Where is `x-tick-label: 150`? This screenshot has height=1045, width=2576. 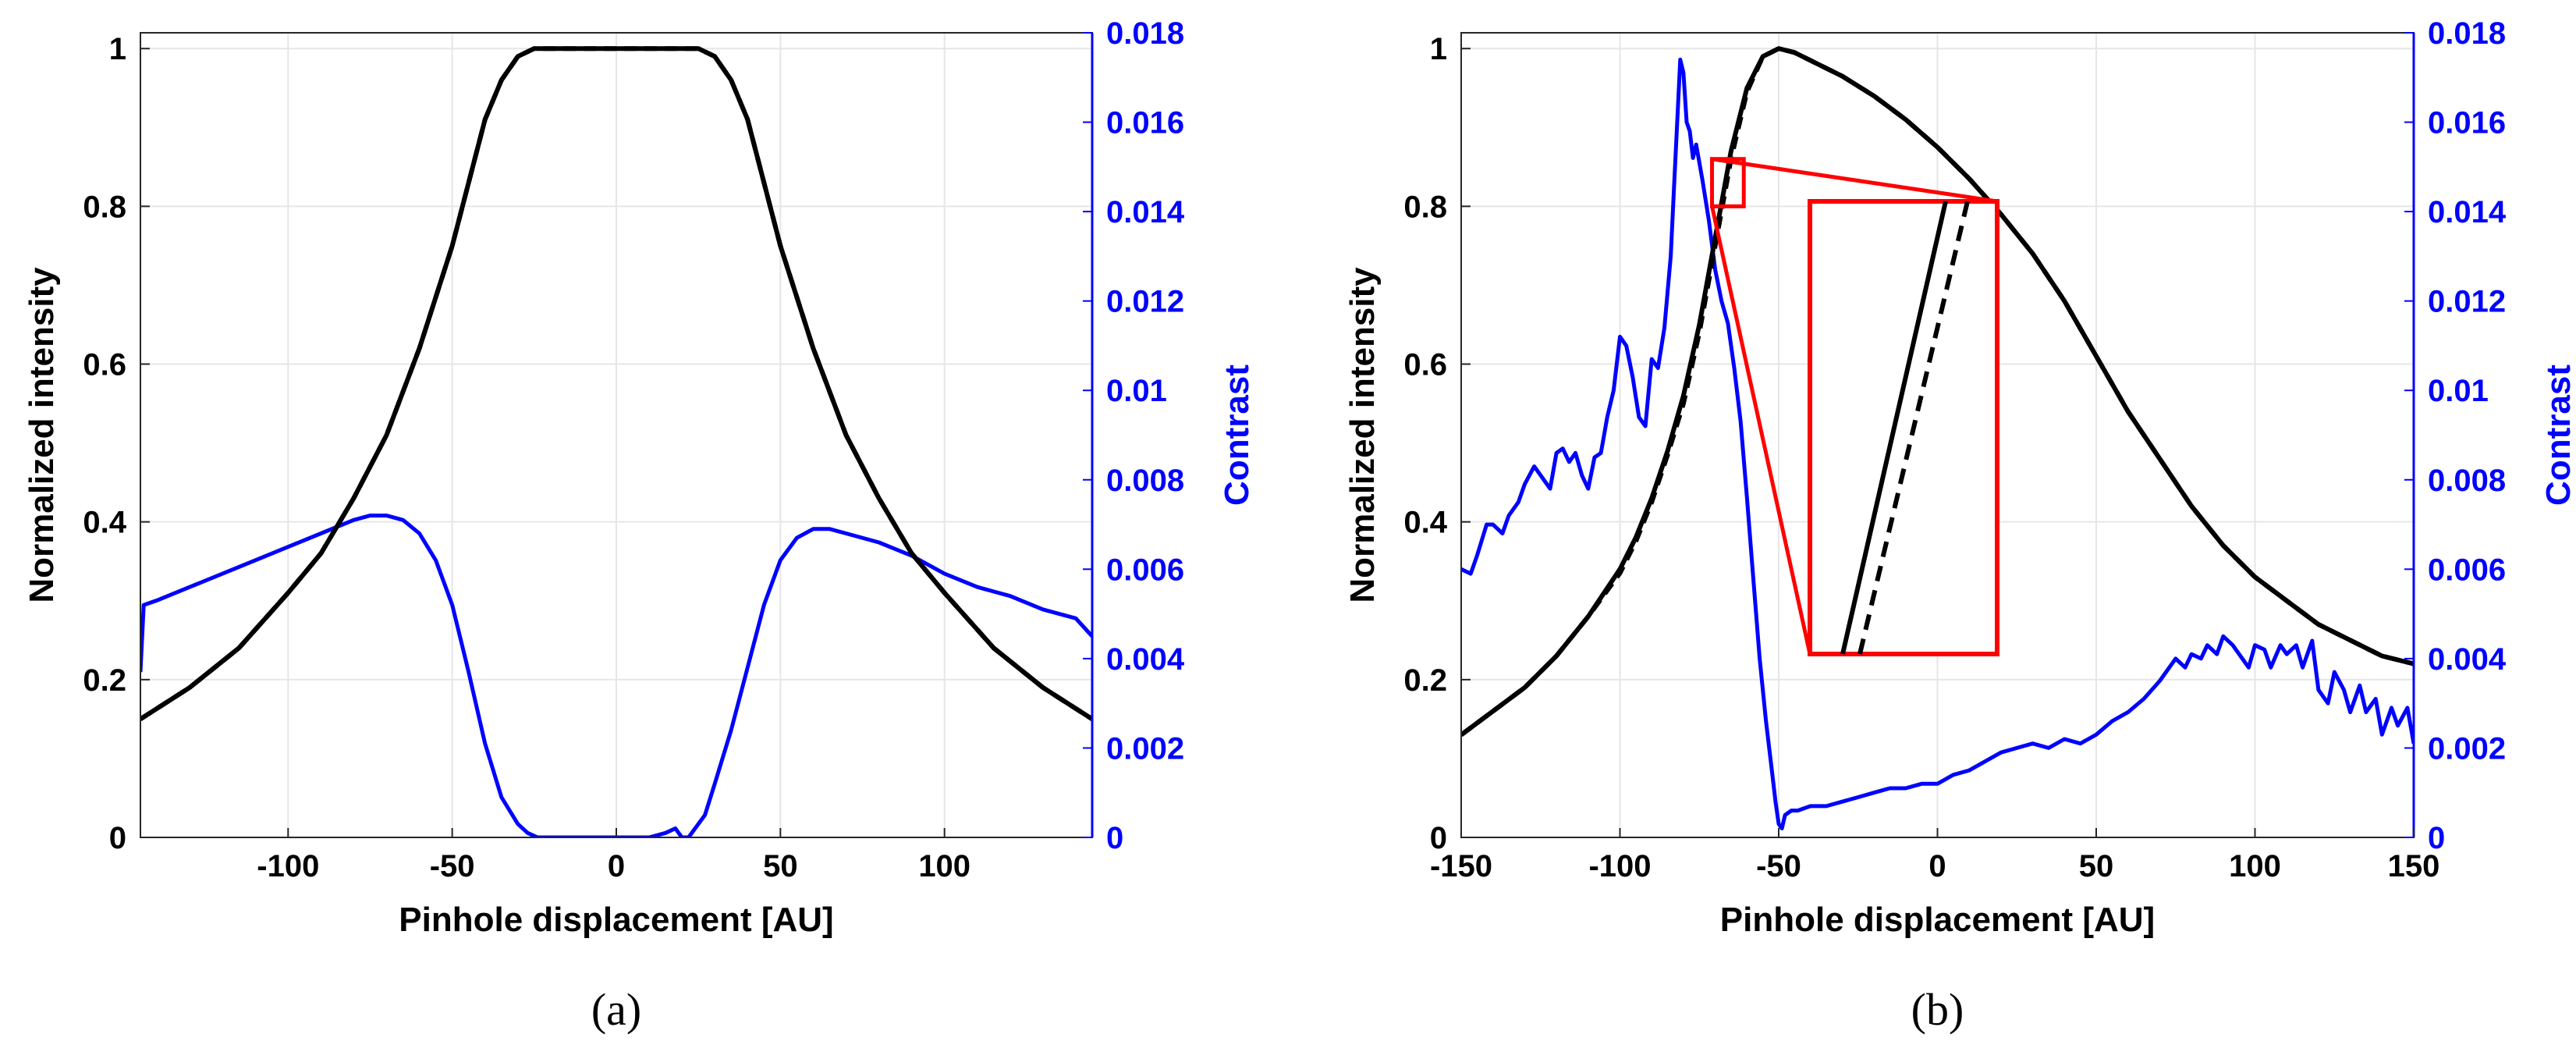
x-tick-label: 150 is located at coordinates (2414, 866).